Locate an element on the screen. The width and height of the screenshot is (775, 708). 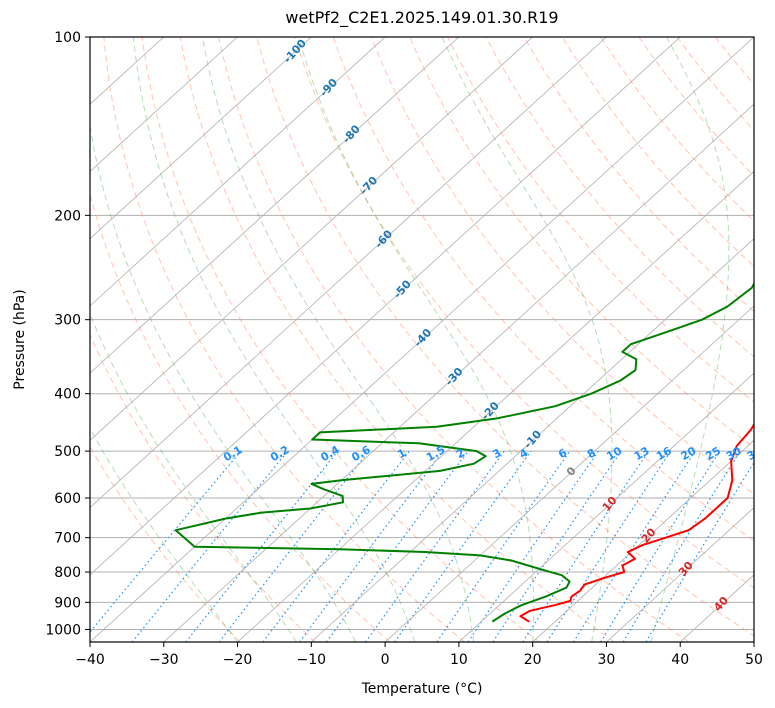
x-tick-label: 40 is located at coordinates (680, 660).